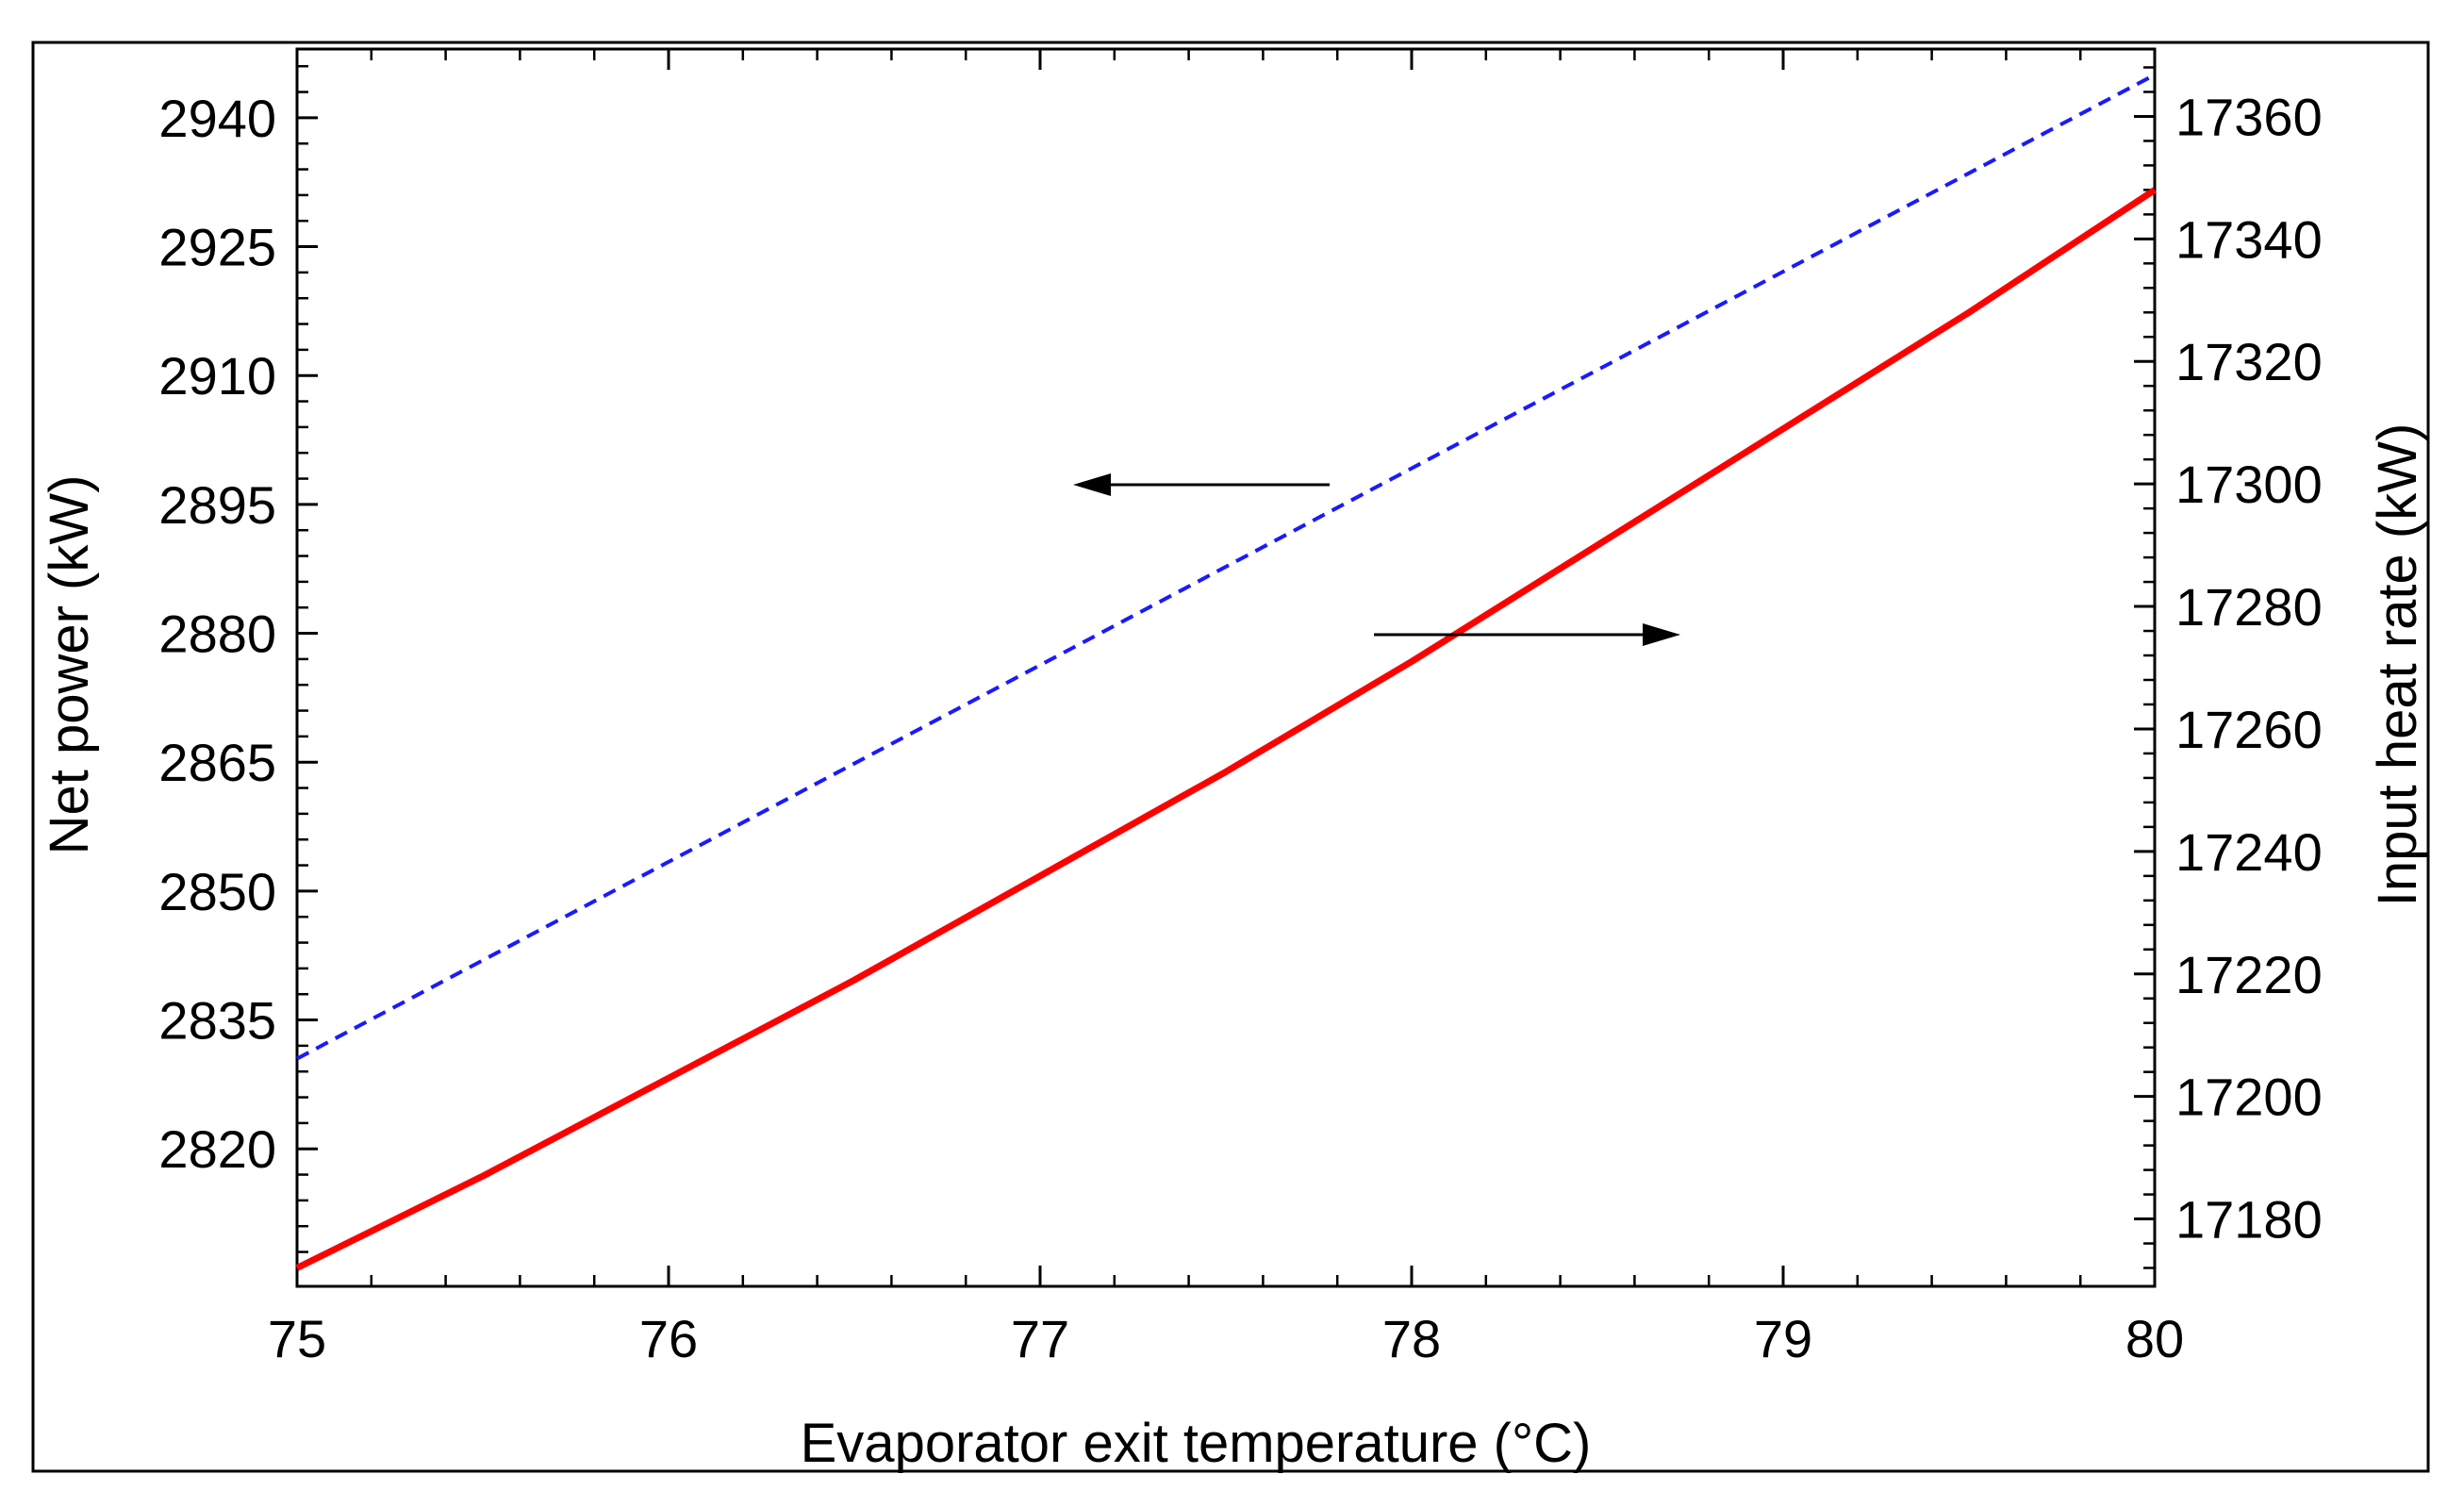 The width and height of the screenshot is (2464, 1507). I want to click on y-right-tick-label: 17180, so click(2249, 1220).